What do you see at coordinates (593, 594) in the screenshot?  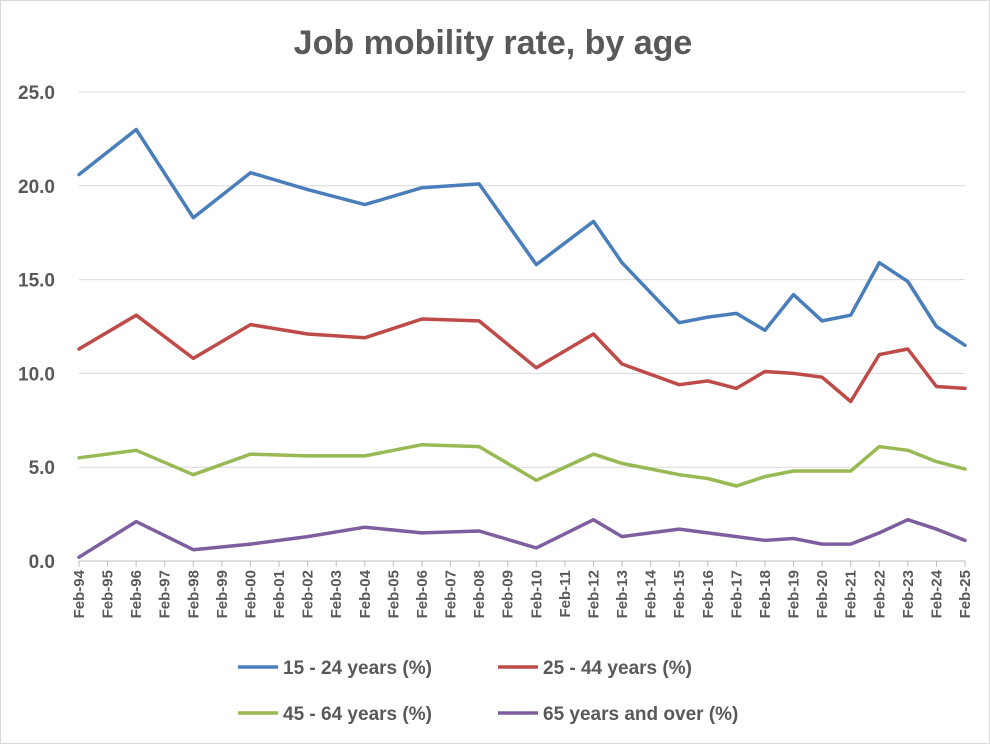 I see `x-tick-label: Feb-12` at bounding box center [593, 594].